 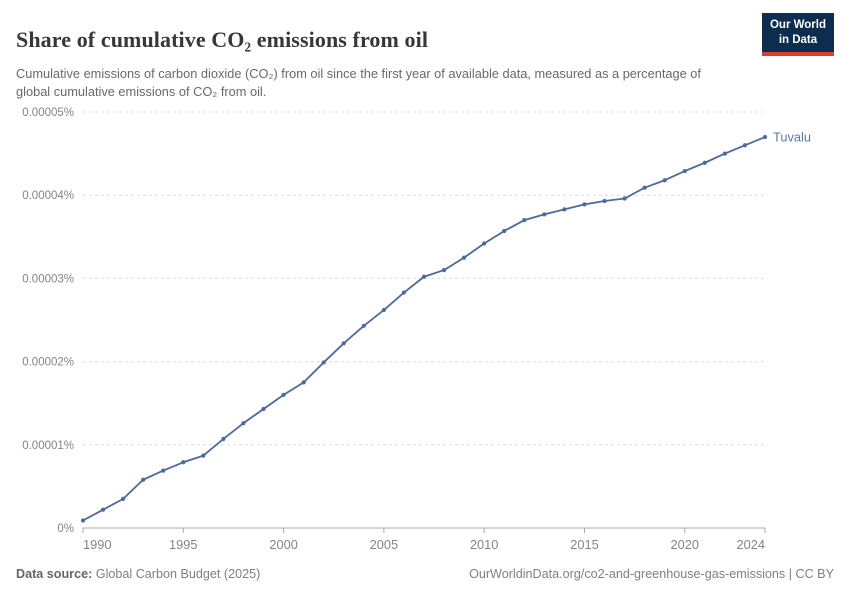 I want to click on y-tick-label: 0.00001%, so click(x=48, y=446).